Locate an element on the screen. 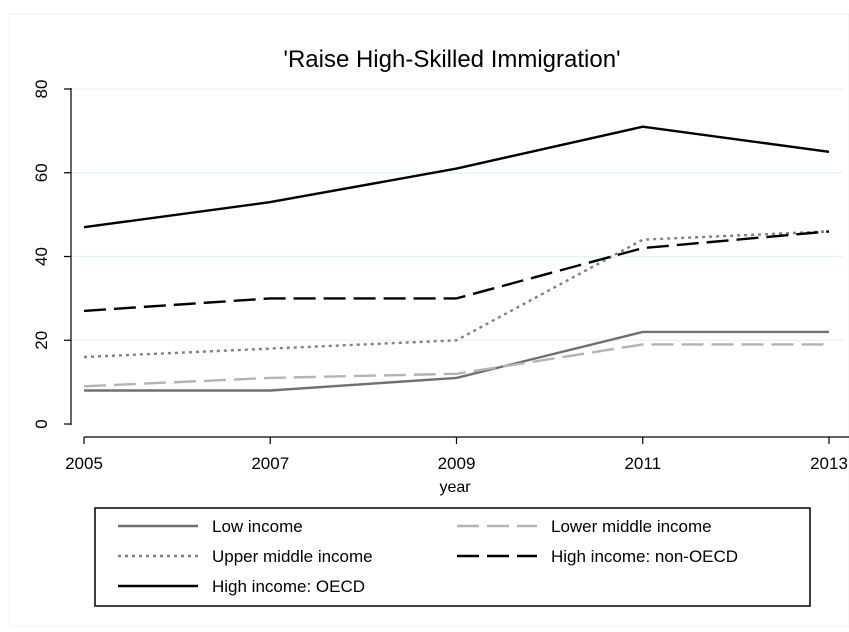 The height and width of the screenshot is (632, 849). legend-box is located at coordinates (452, 557).